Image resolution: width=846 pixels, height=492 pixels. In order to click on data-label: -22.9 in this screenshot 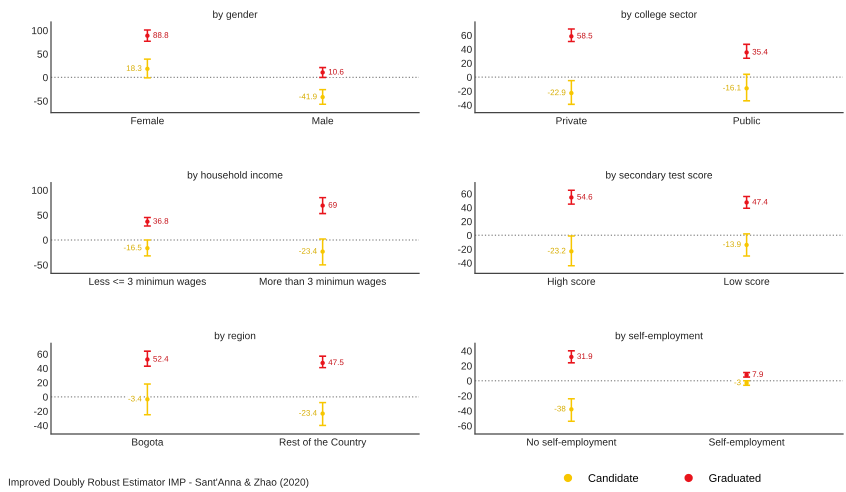, I will do `click(557, 93)`.